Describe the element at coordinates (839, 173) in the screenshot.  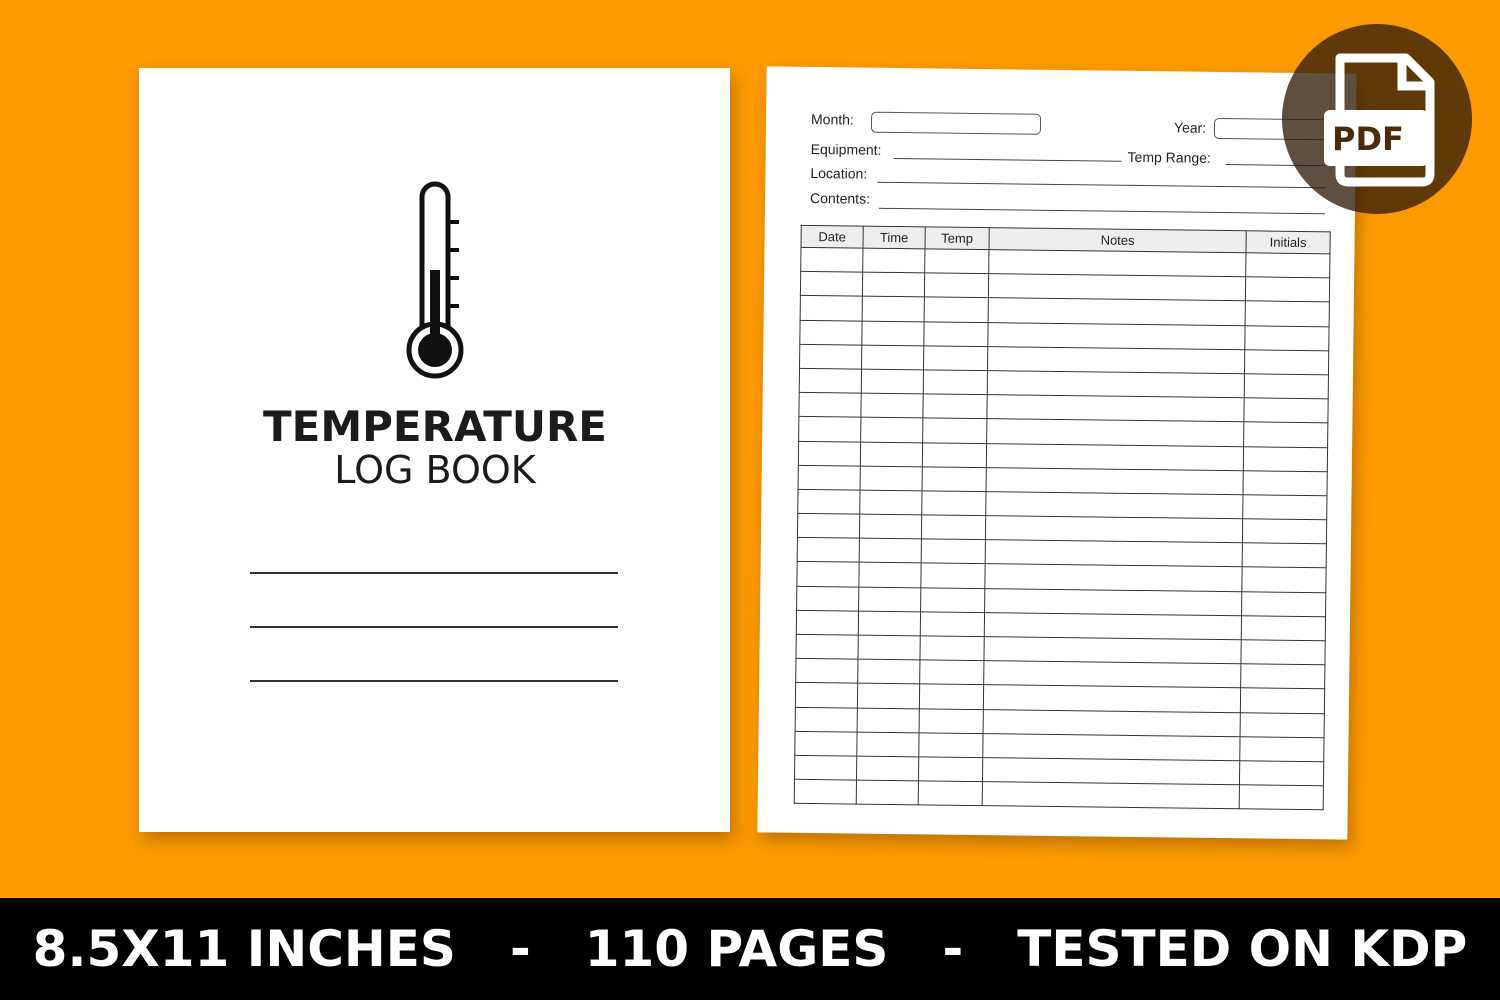
I see `location-label: Location:` at that location.